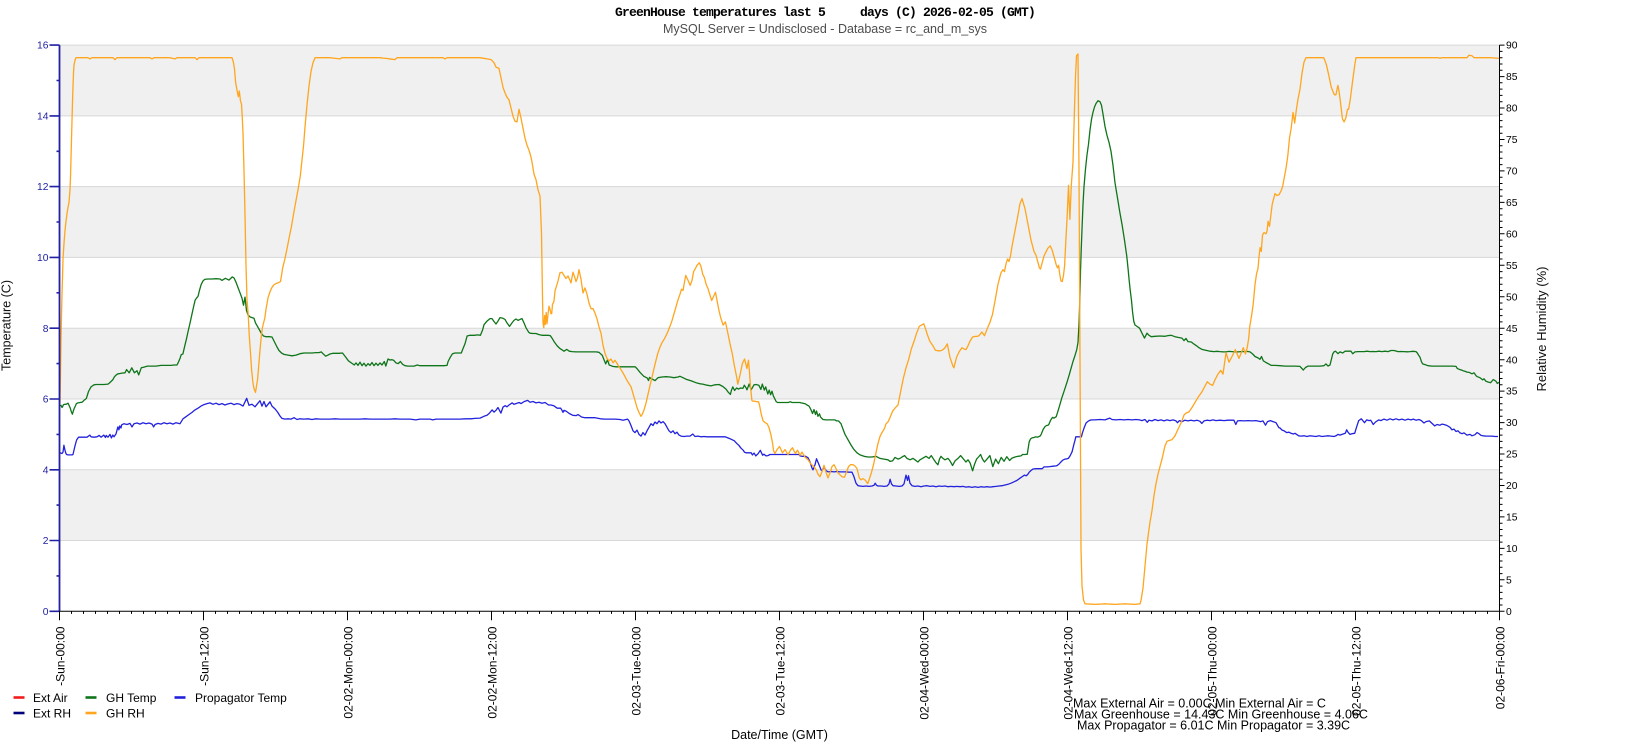 This screenshot has width=1650, height=750. I want to click on svg-text: Ext Air, so click(50, 698).